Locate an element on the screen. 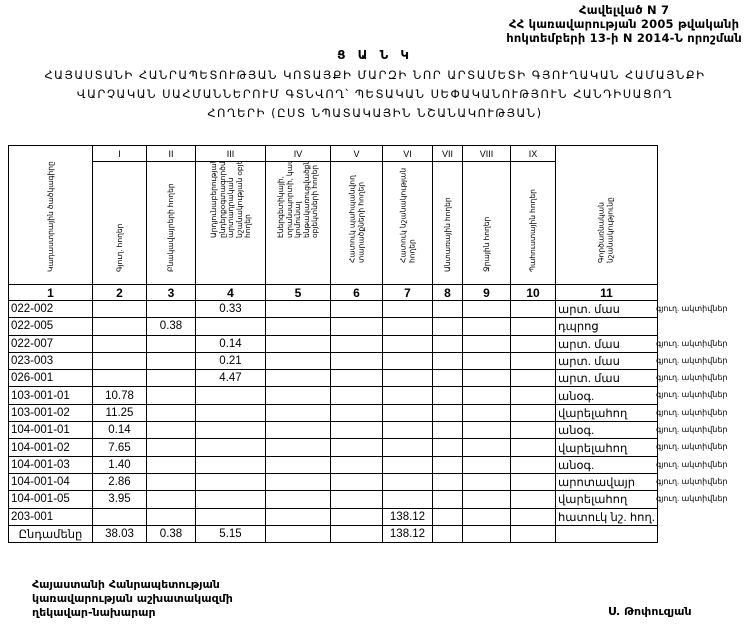 The image size is (750, 634). column-number-row: 1 2 3 4 5 6 7 8 9 10 11 is located at coordinates (333, 292).